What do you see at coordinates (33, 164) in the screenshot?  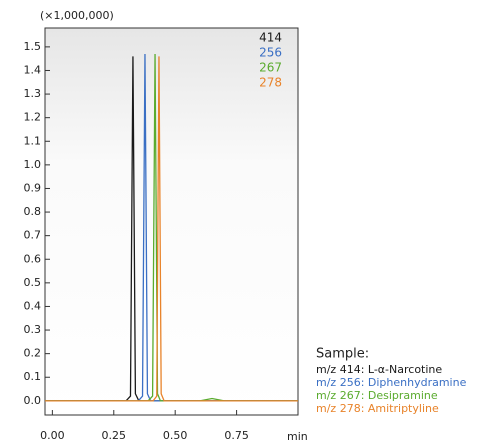 I see `y-tick-label: 1.0` at bounding box center [33, 164].